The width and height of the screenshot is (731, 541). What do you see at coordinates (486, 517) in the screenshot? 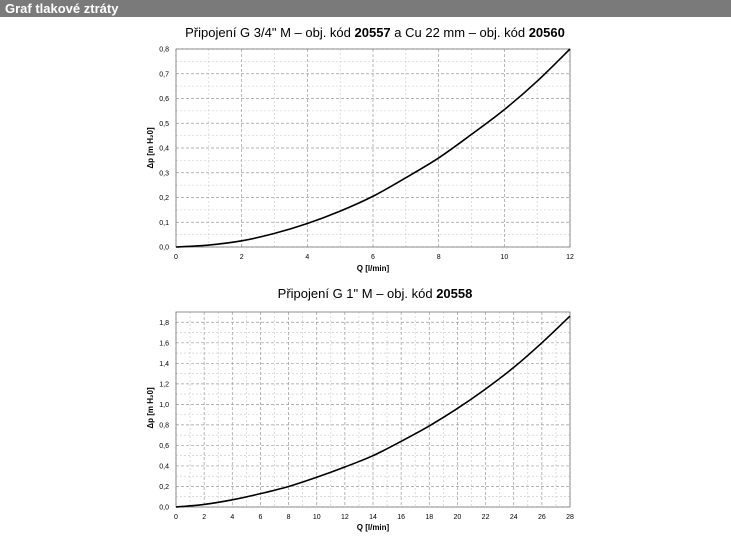
I see `chart-2-x-tick-label: 22` at bounding box center [486, 517].